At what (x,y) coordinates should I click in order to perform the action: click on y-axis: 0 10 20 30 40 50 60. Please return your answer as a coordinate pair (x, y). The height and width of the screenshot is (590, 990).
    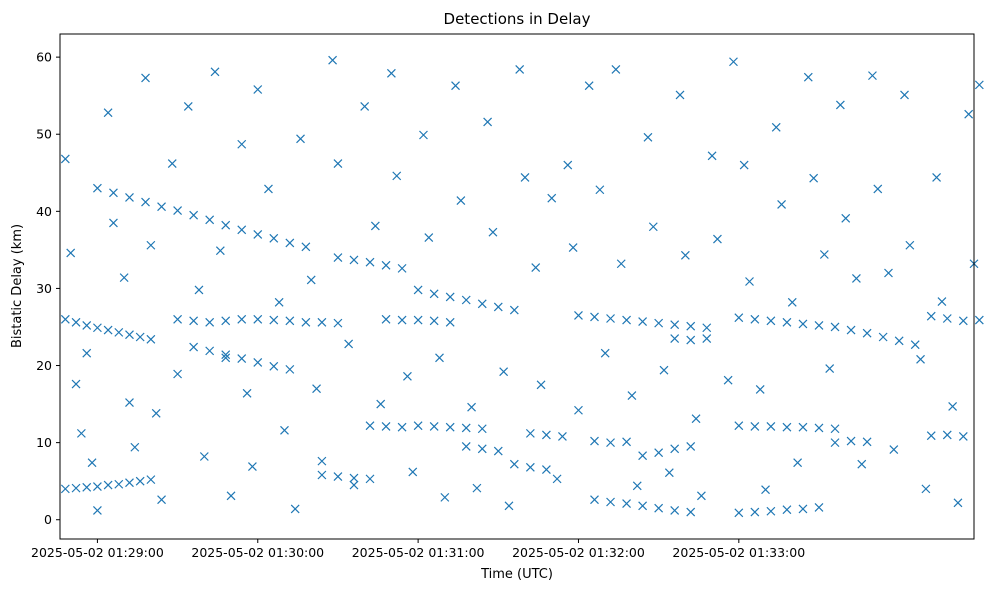
    Looking at the image, I should click on (48, 288).